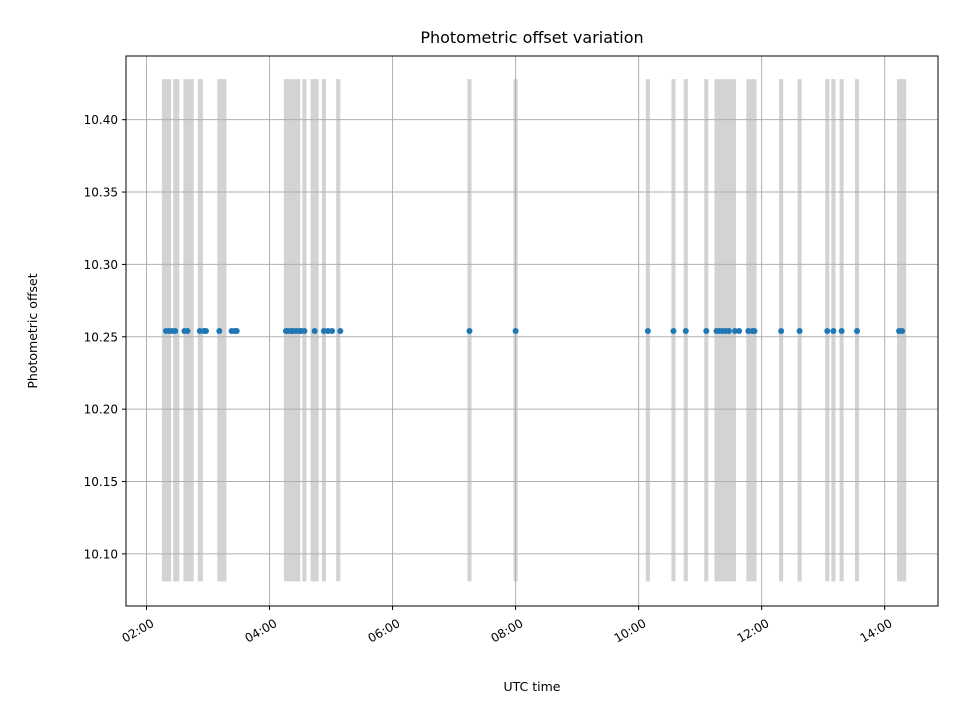 The width and height of the screenshot is (960, 720). Describe the element at coordinates (753, 630) in the screenshot. I see `x-tick-label: 12:00` at that location.